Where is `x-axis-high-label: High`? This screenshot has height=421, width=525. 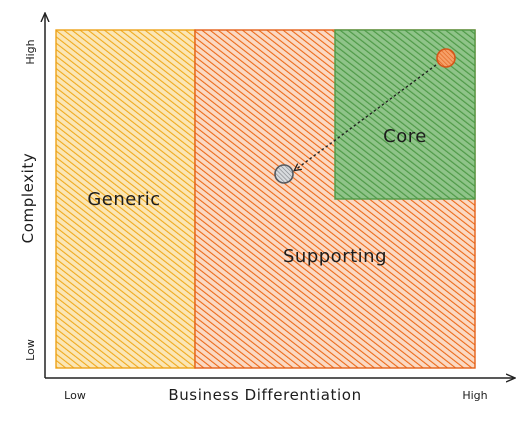
x-axis-high-label: High is located at coordinates (474, 395).